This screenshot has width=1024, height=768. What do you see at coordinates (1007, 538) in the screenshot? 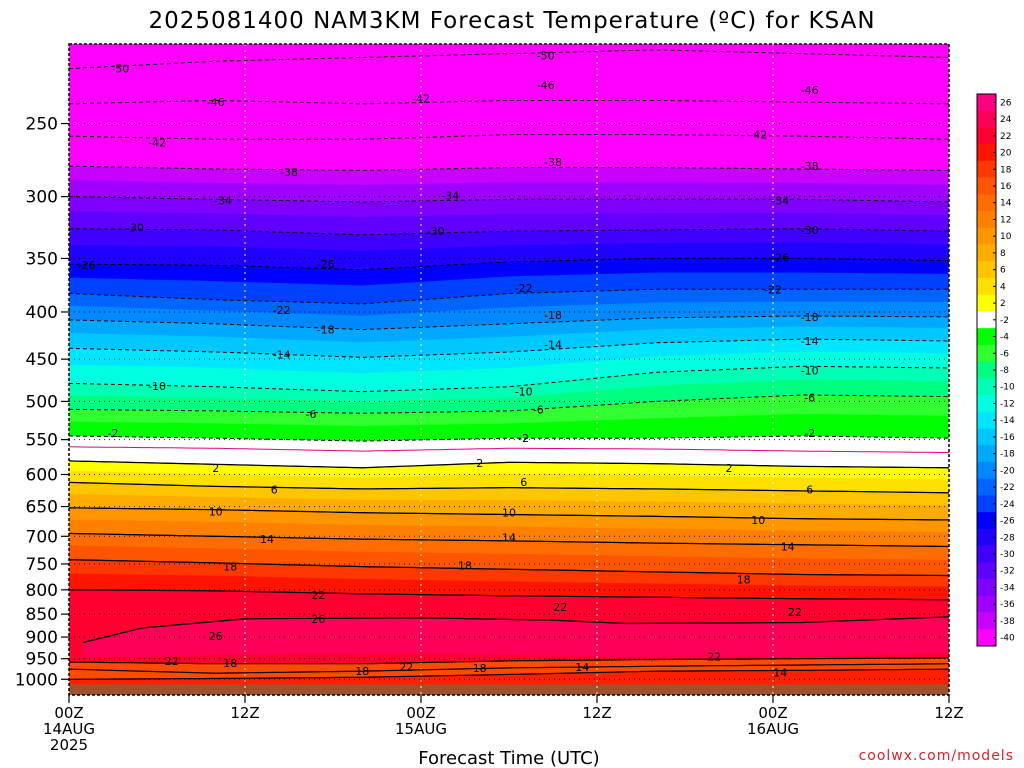
I see `colorbar-tick-label: -28` at bounding box center [1007, 538].